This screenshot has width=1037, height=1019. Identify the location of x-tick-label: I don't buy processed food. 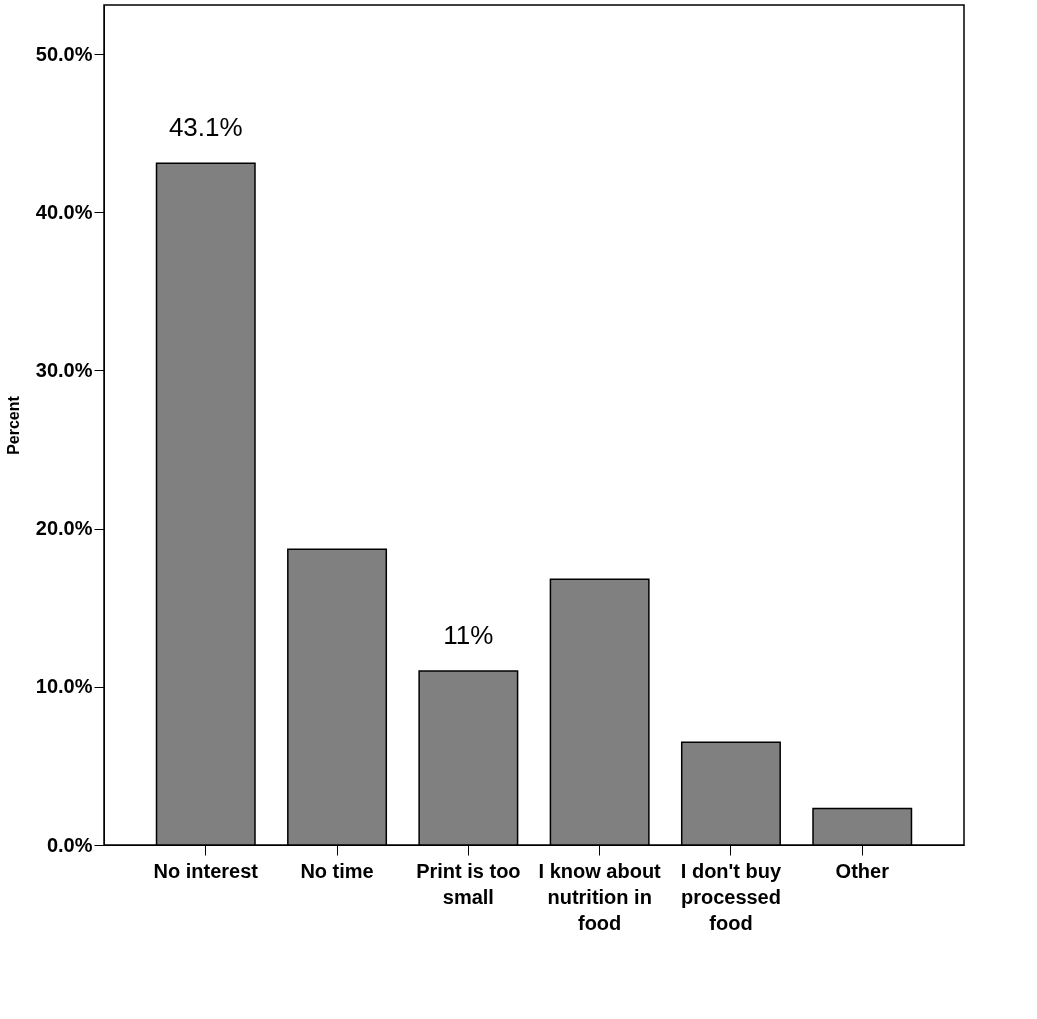
(731, 896).